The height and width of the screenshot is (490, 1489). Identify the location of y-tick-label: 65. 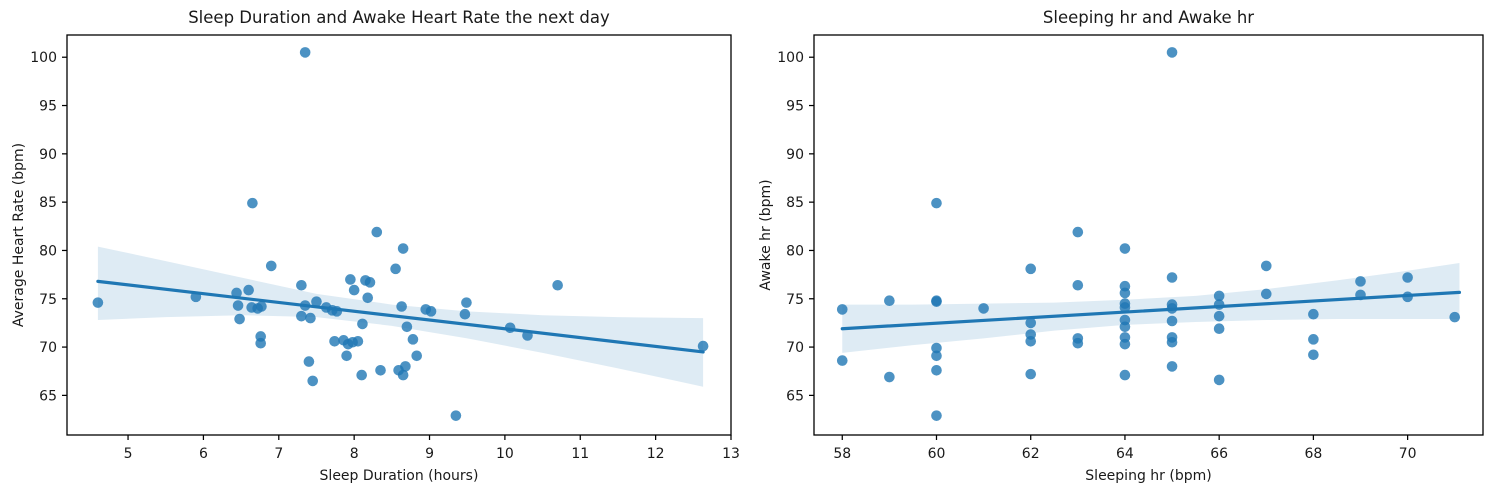
(795, 396).